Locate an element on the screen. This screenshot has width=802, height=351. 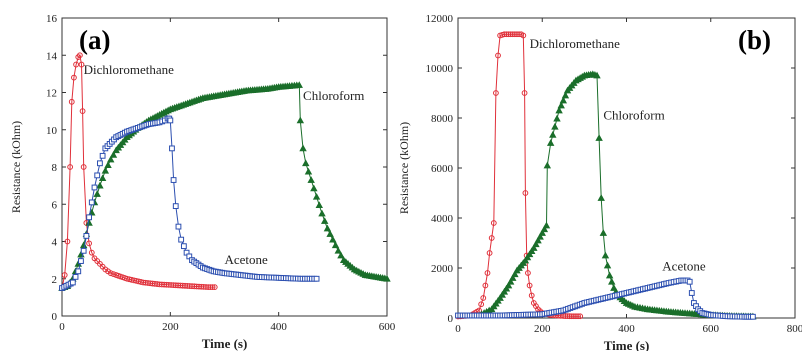
series-dichloromethane is located at coordinates (519, 175).